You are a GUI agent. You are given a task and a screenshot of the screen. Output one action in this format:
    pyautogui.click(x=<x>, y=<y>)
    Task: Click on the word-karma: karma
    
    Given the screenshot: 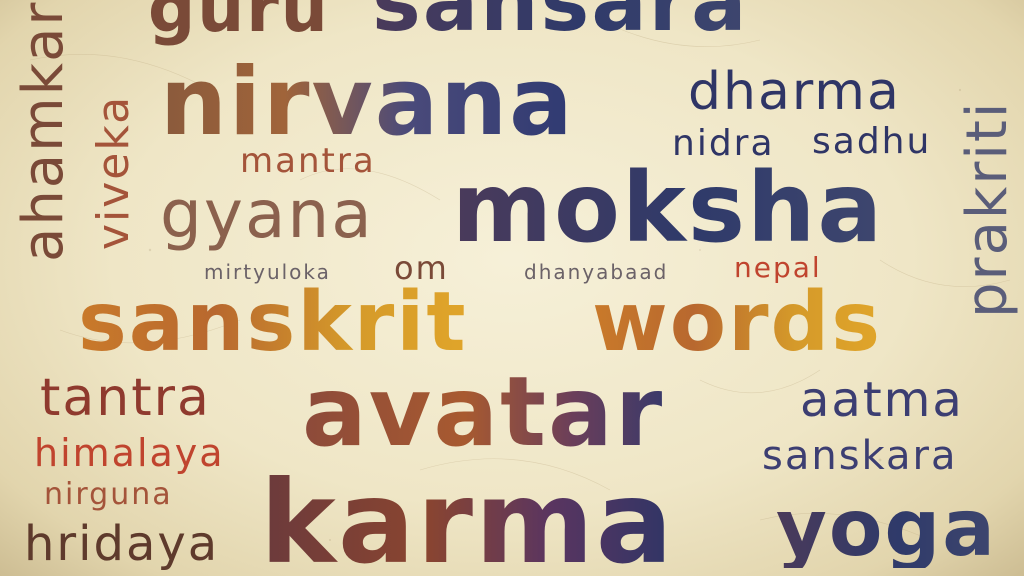 What is the action you would take?
    pyautogui.click(x=467, y=521)
    